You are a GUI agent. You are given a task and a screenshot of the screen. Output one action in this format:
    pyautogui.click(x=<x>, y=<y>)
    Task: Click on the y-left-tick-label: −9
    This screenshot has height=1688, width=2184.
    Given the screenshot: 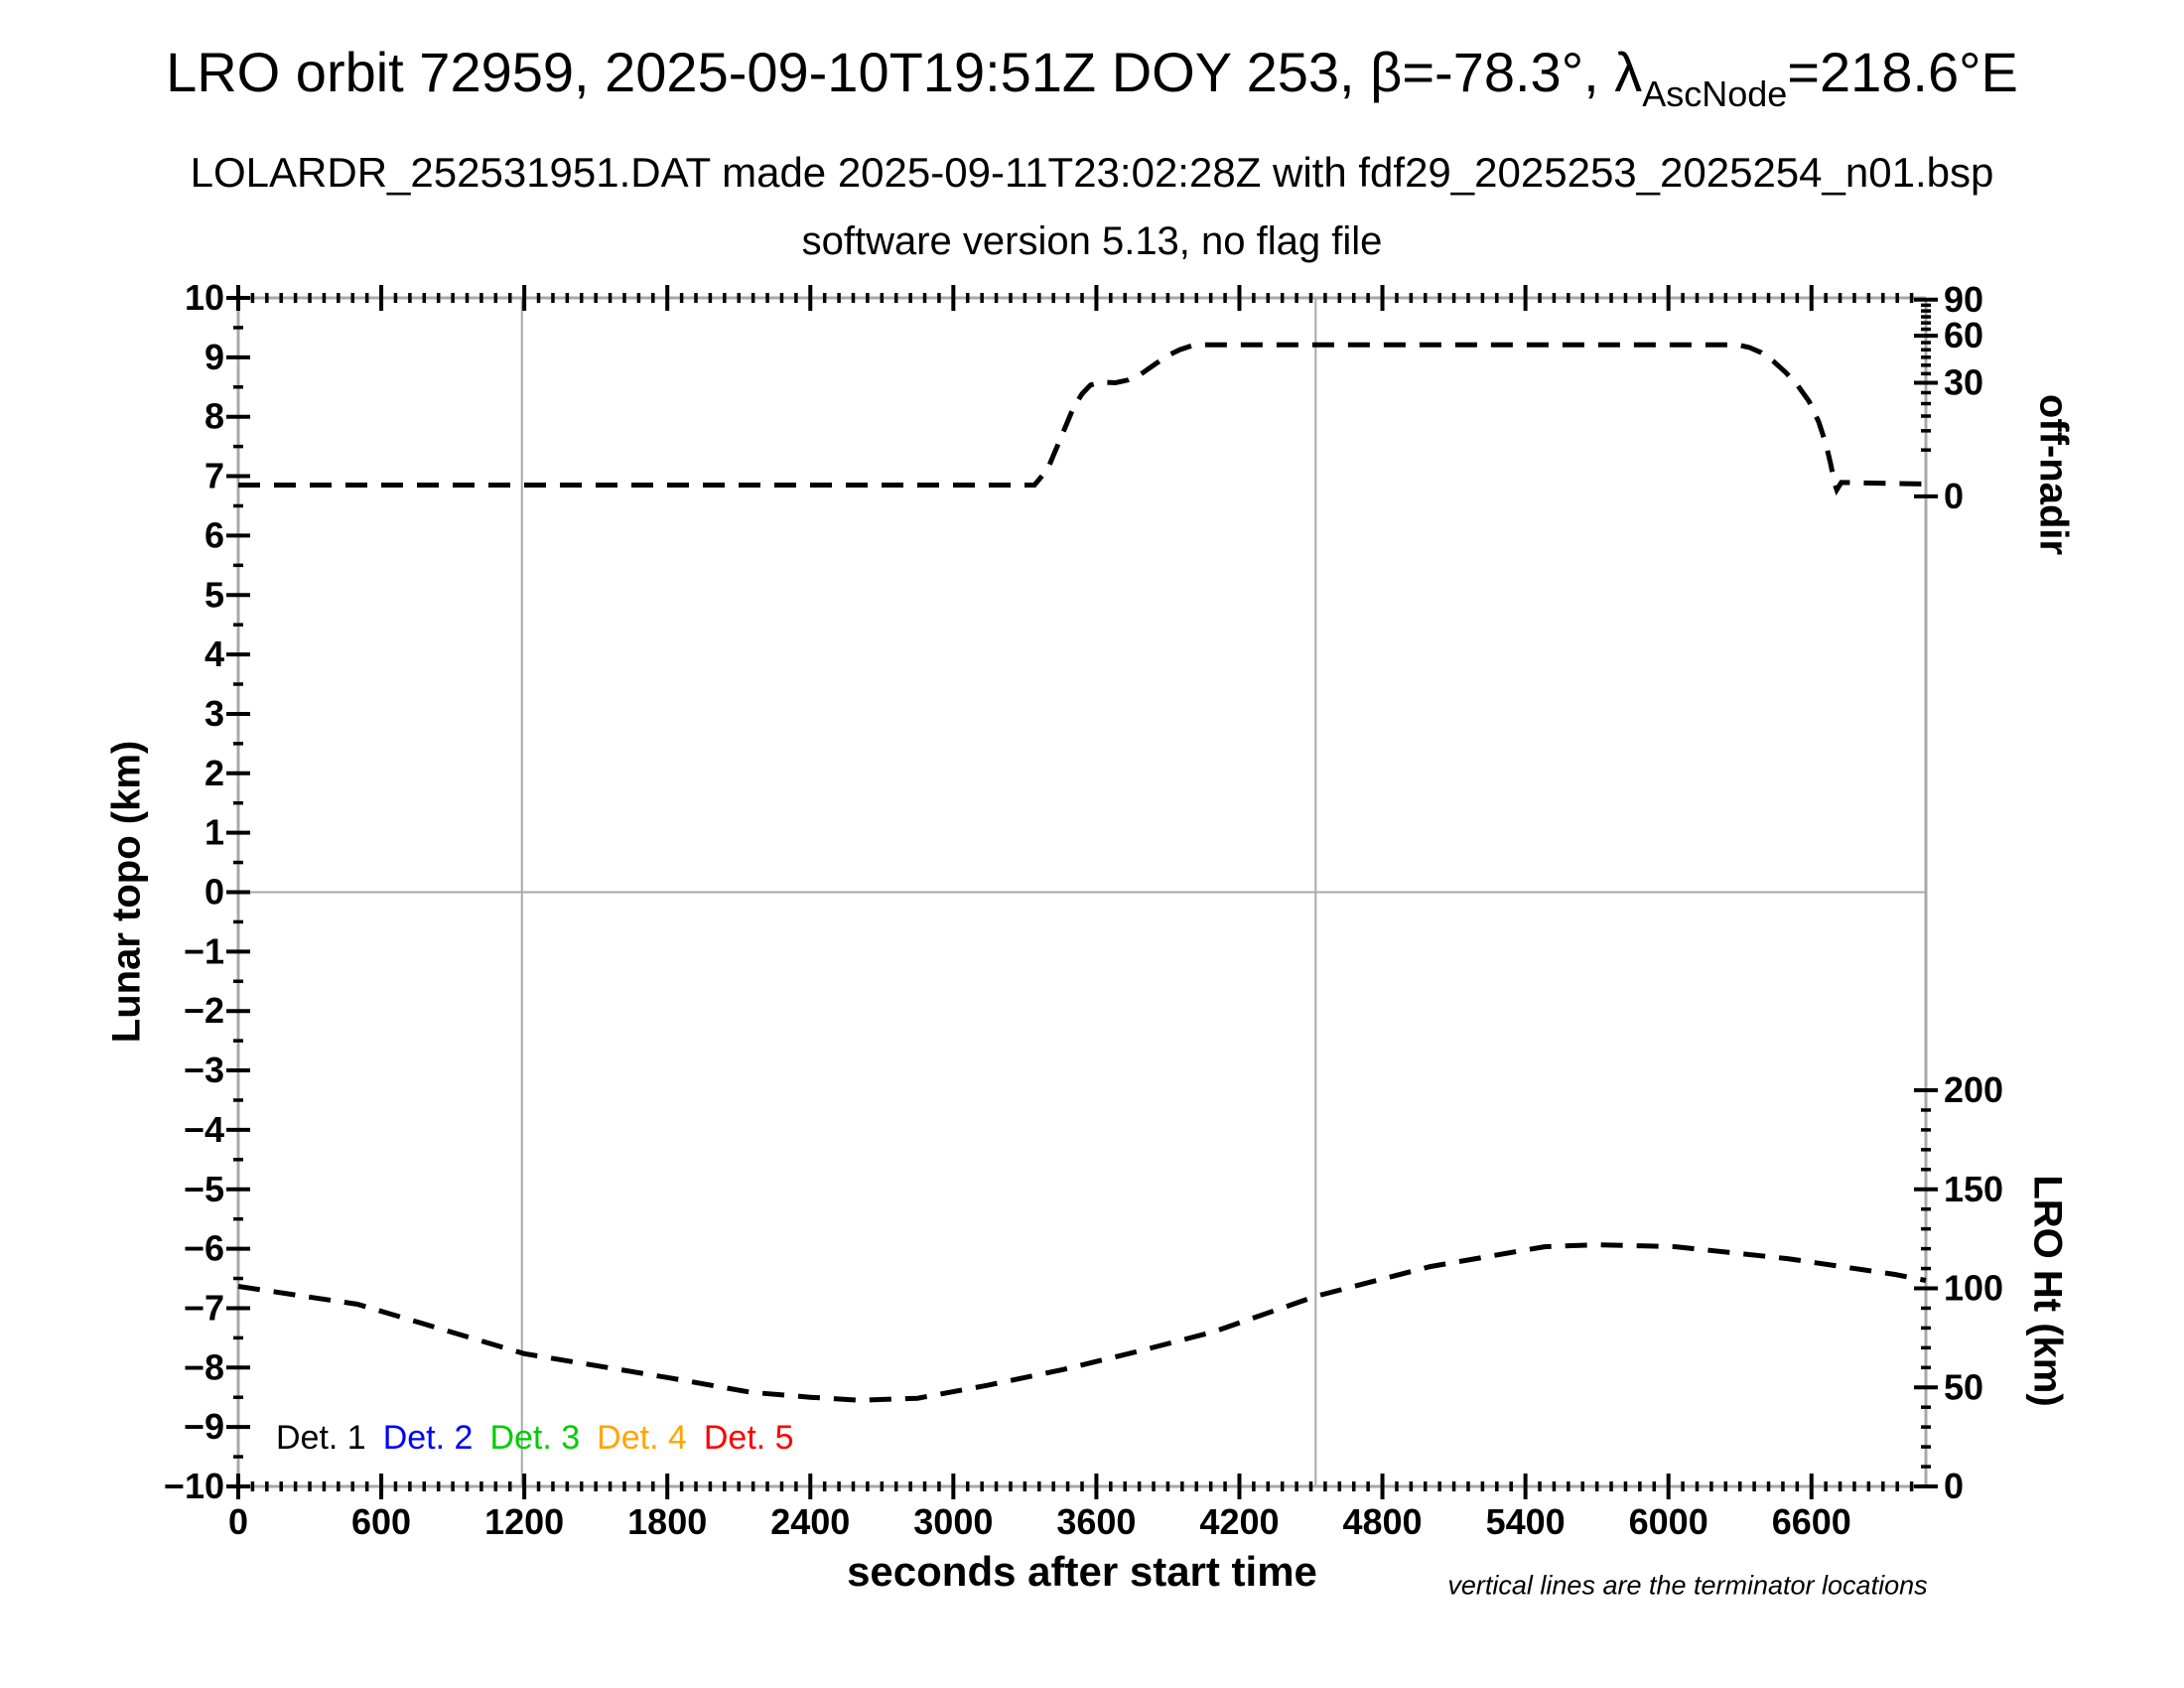 What is the action you would take?
    pyautogui.click(x=204, y=1426)
    